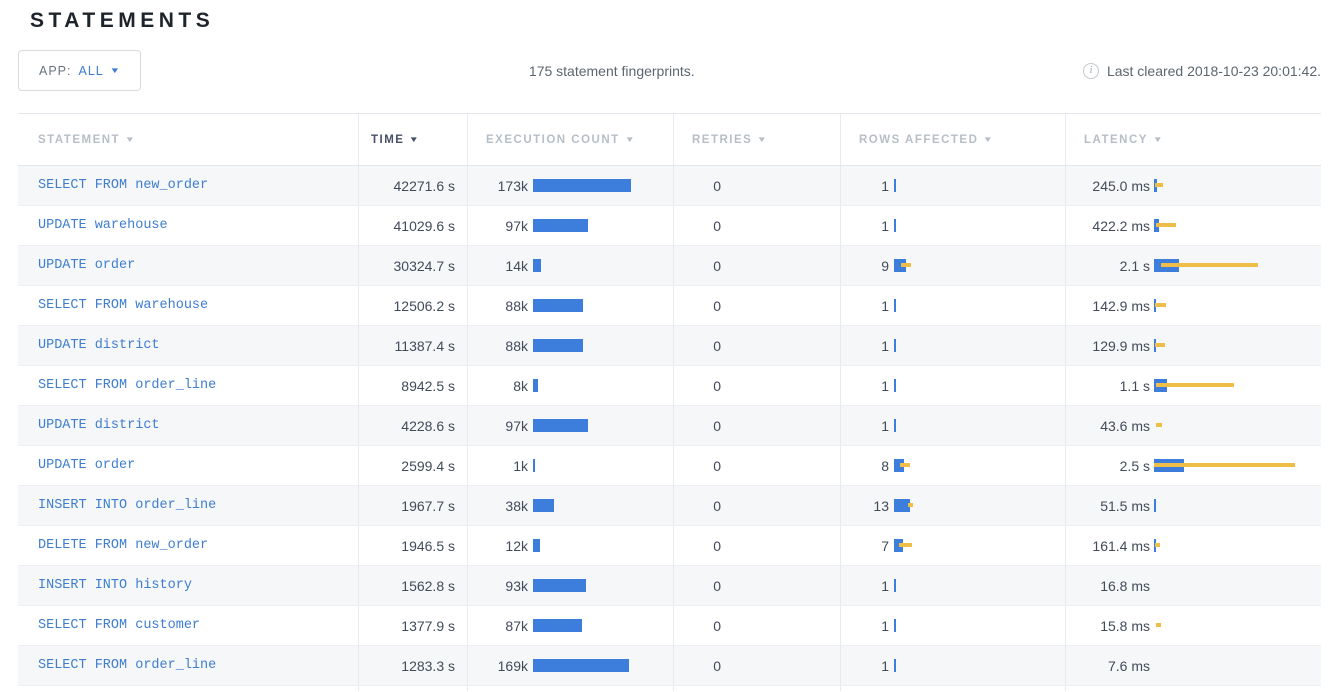 This screenshot has width=1336, height=692. I want to click on execution-count-value: 38k, so click(516, 505).